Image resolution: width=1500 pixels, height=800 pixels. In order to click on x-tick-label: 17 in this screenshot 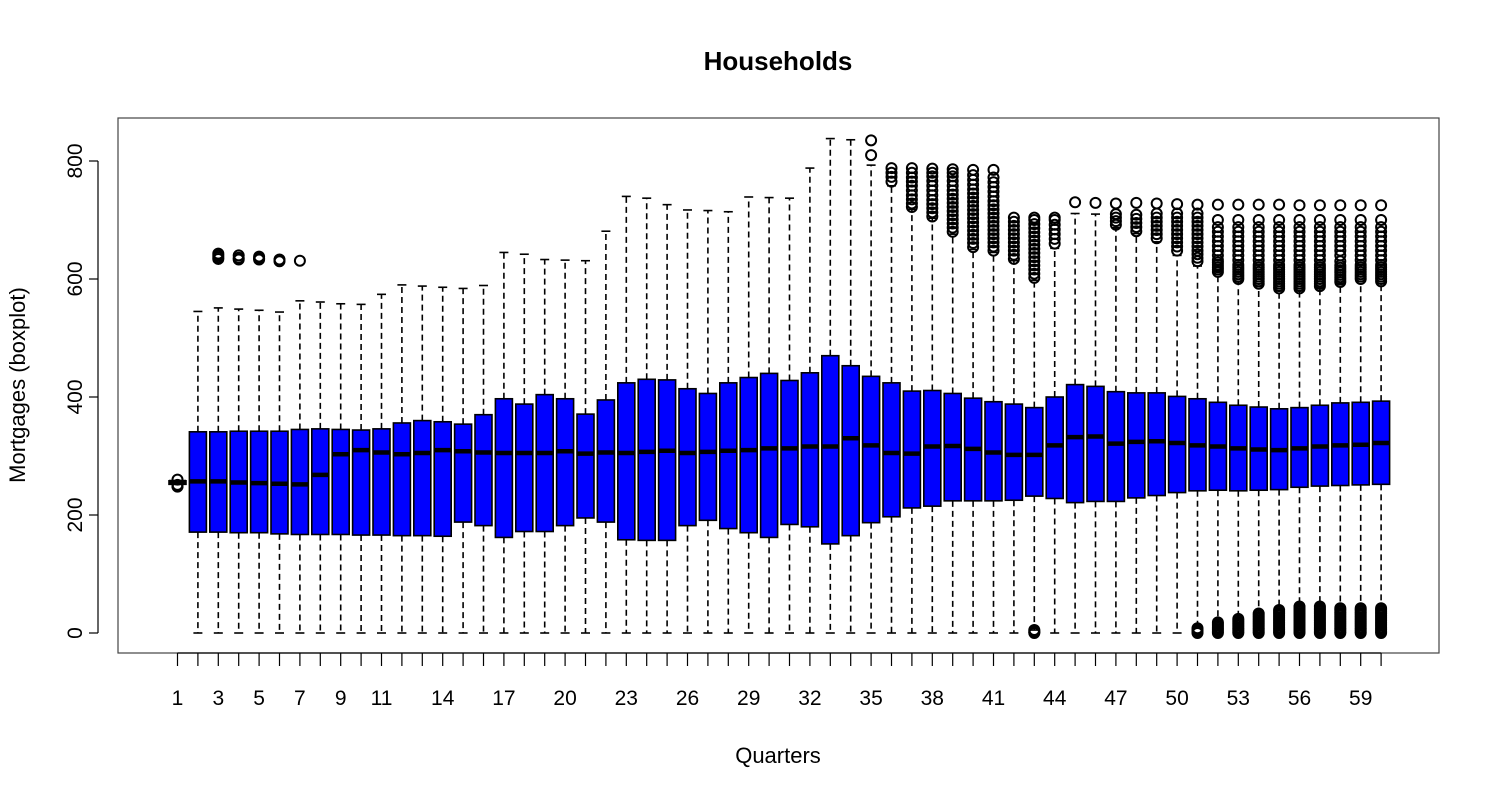, I will do `click(503, 698)`.